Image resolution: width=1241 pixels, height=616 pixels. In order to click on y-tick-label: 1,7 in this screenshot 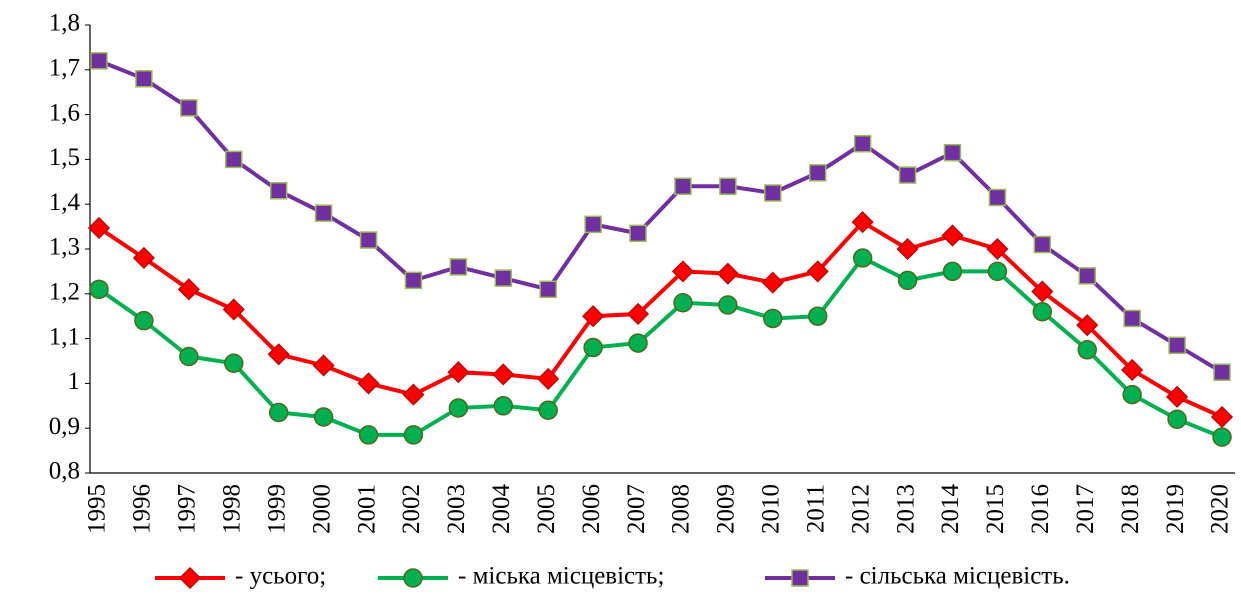, I will do `click(64, 68)`.